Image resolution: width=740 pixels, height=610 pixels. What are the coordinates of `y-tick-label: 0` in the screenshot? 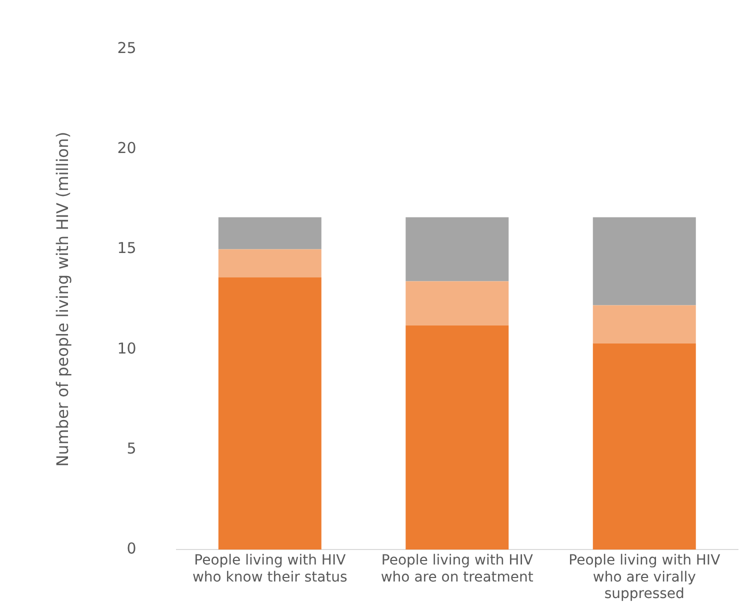 It's located at (131, 548).